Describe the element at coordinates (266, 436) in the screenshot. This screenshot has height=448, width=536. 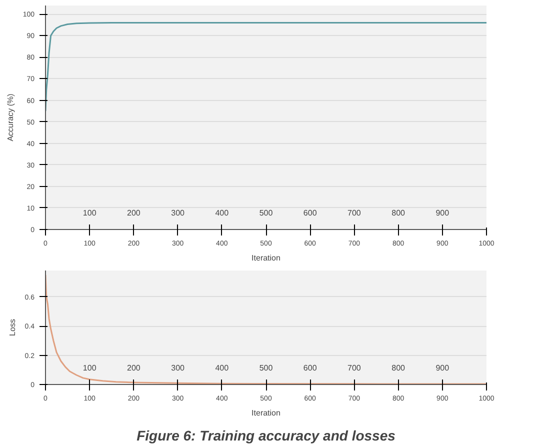
I see `caption: Figure 6: Training accuracy and losses` at that location.